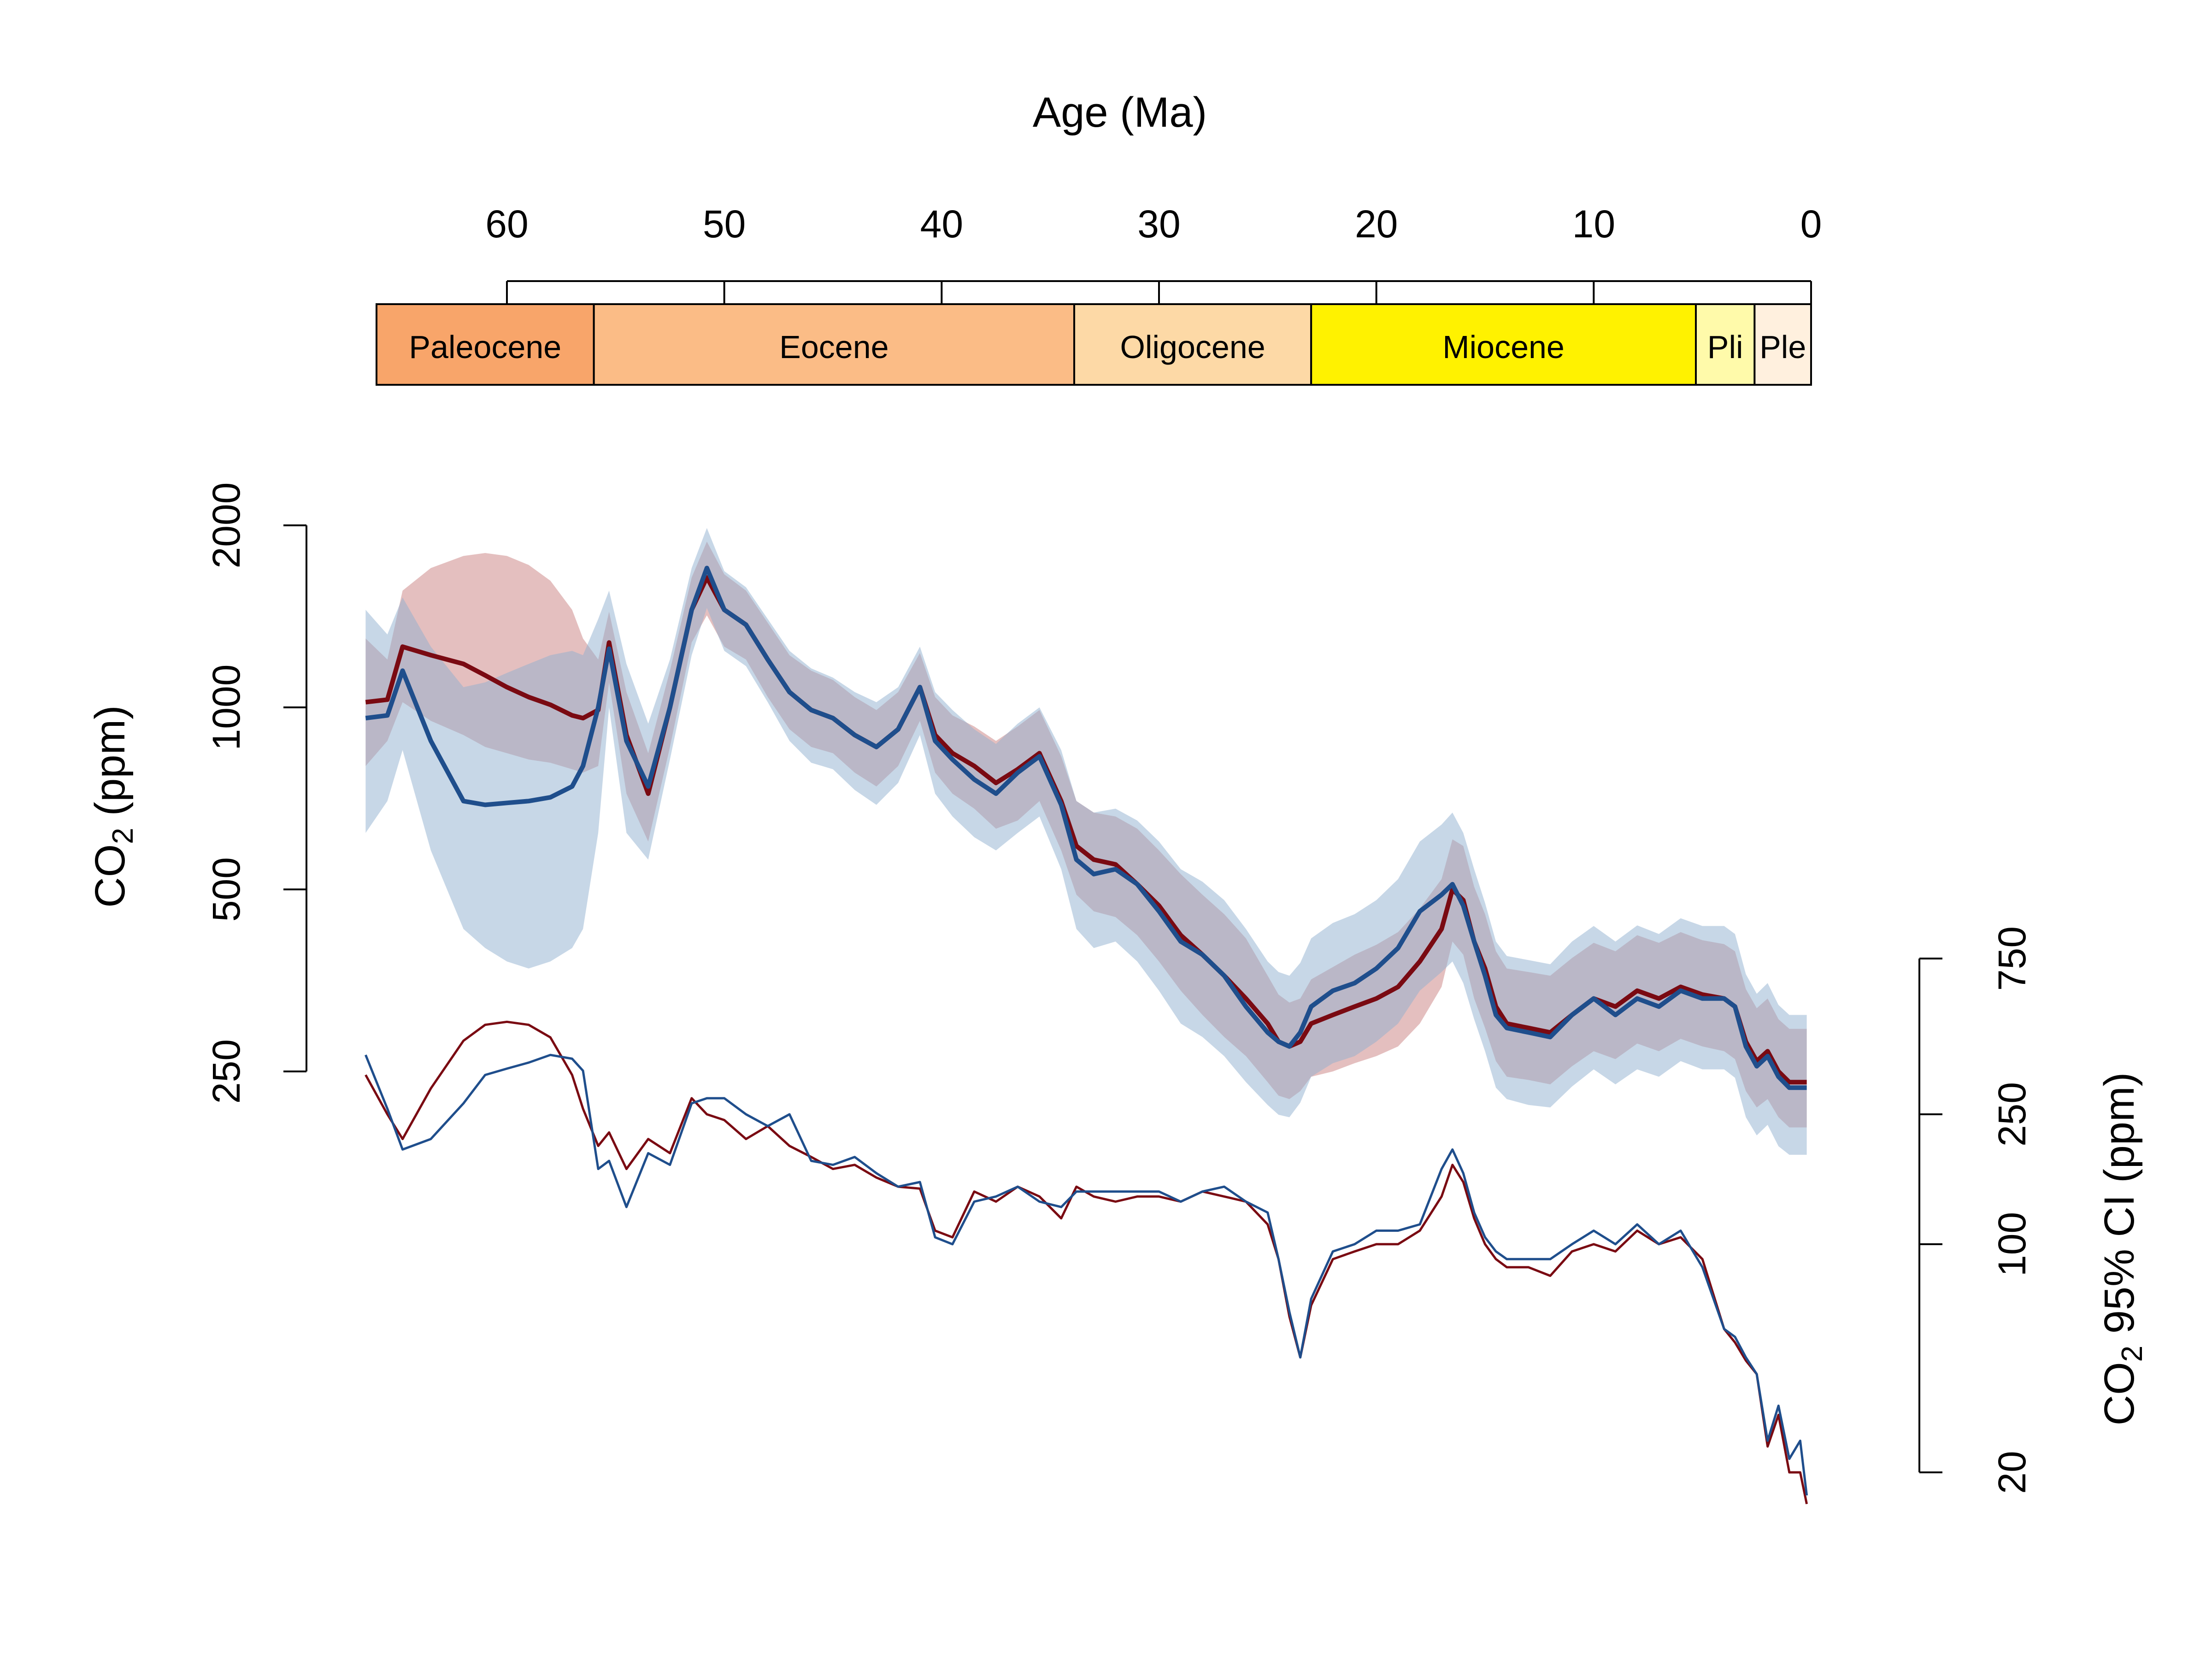  I want to click on left-axis-title-sub: 2, so click(122, 836).